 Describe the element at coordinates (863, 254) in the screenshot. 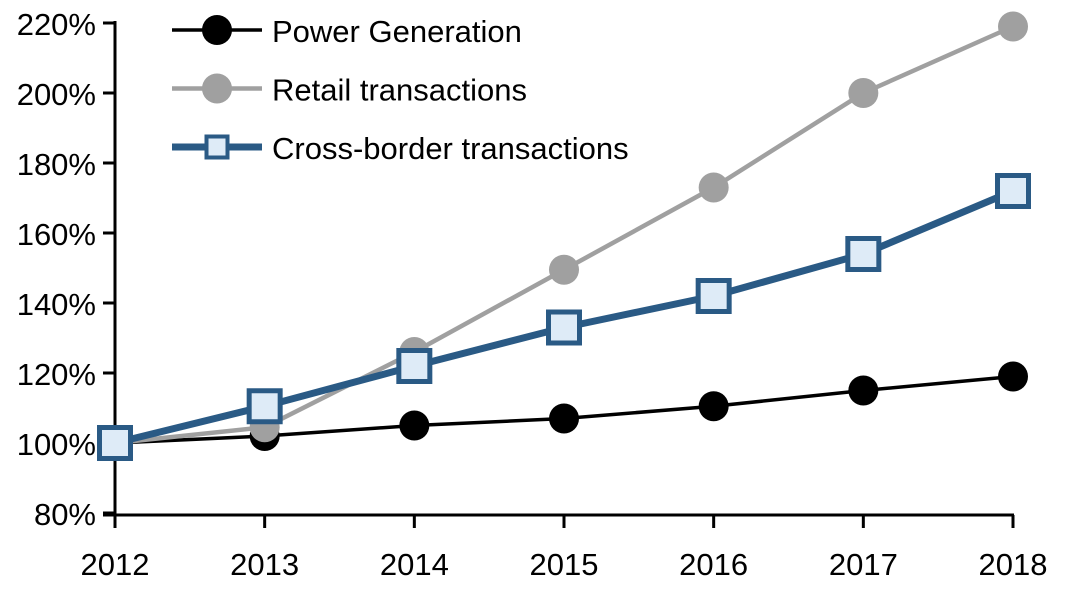

I see `marker-cross-border-transactions-2017` at that location.